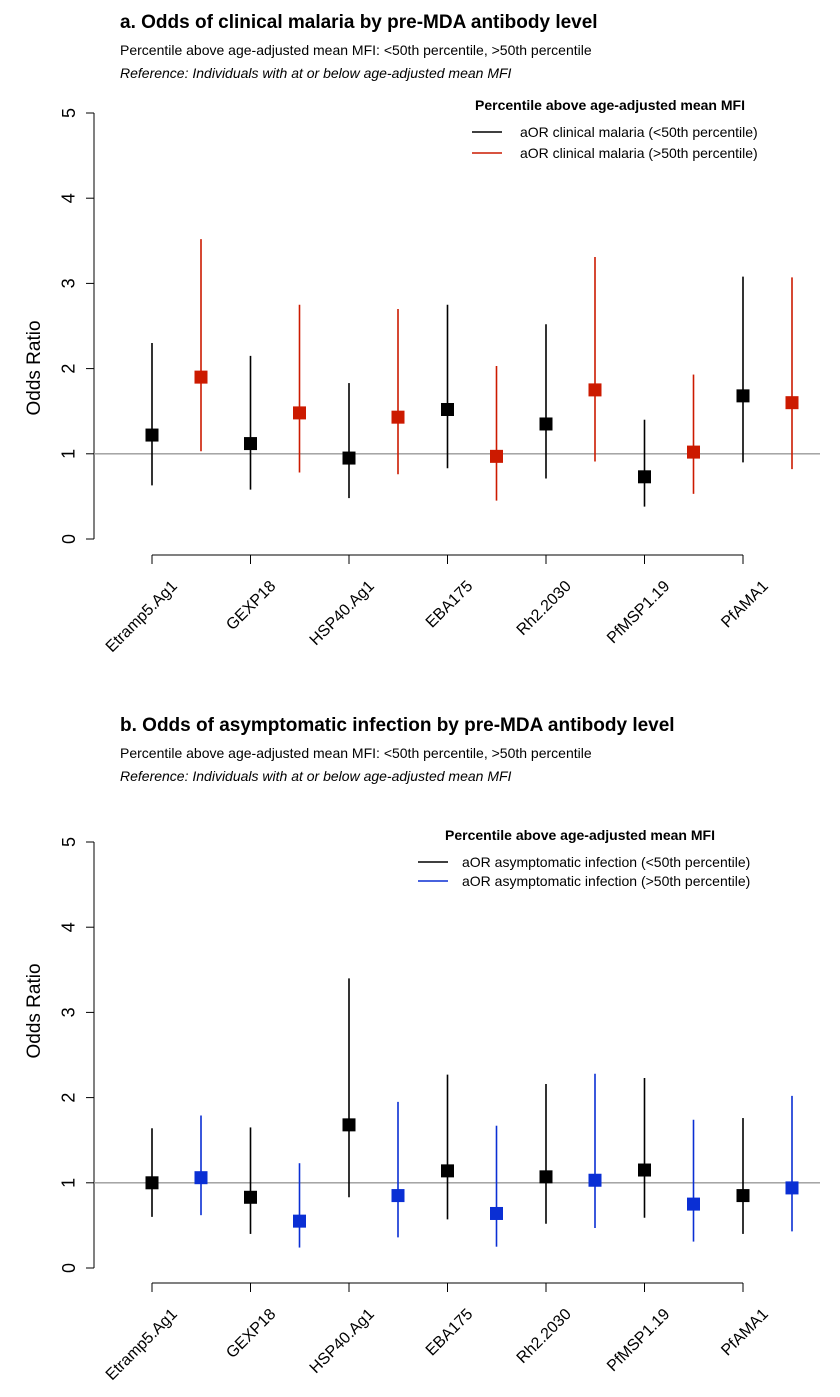 The image size is (840, 1397). What do you see at coordinates (745, 1333) in the screenshot?
I see `panel-b-x-tick-label: PfAMA1` at bounding box center [745, 1333].